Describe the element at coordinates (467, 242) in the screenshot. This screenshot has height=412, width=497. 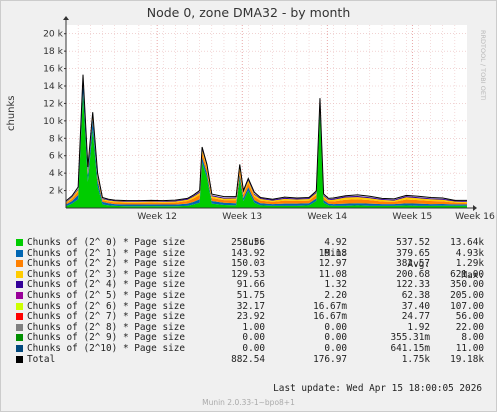
I see `legend-max-value: 13.64k` at that location.